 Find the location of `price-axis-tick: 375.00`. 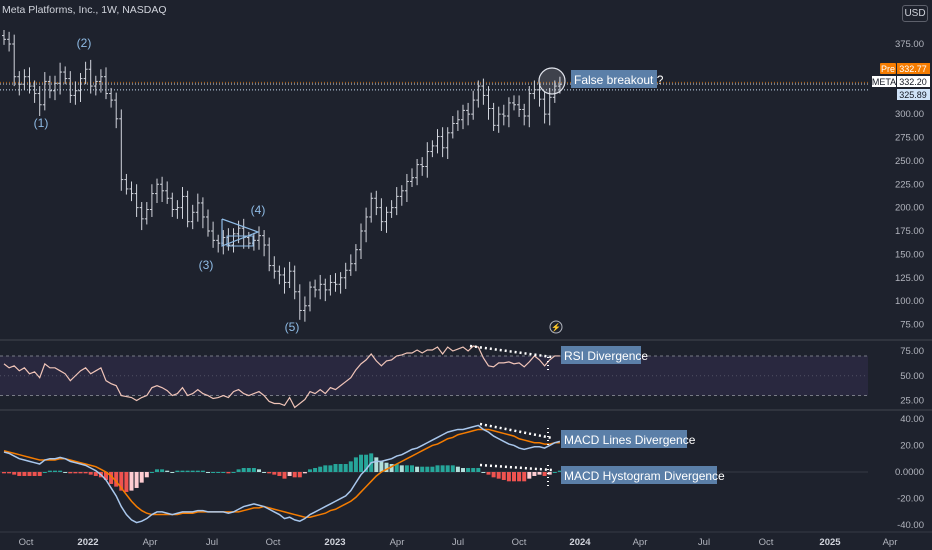

price-axis-tick: 375.00 is located at coordinates (909, 44).